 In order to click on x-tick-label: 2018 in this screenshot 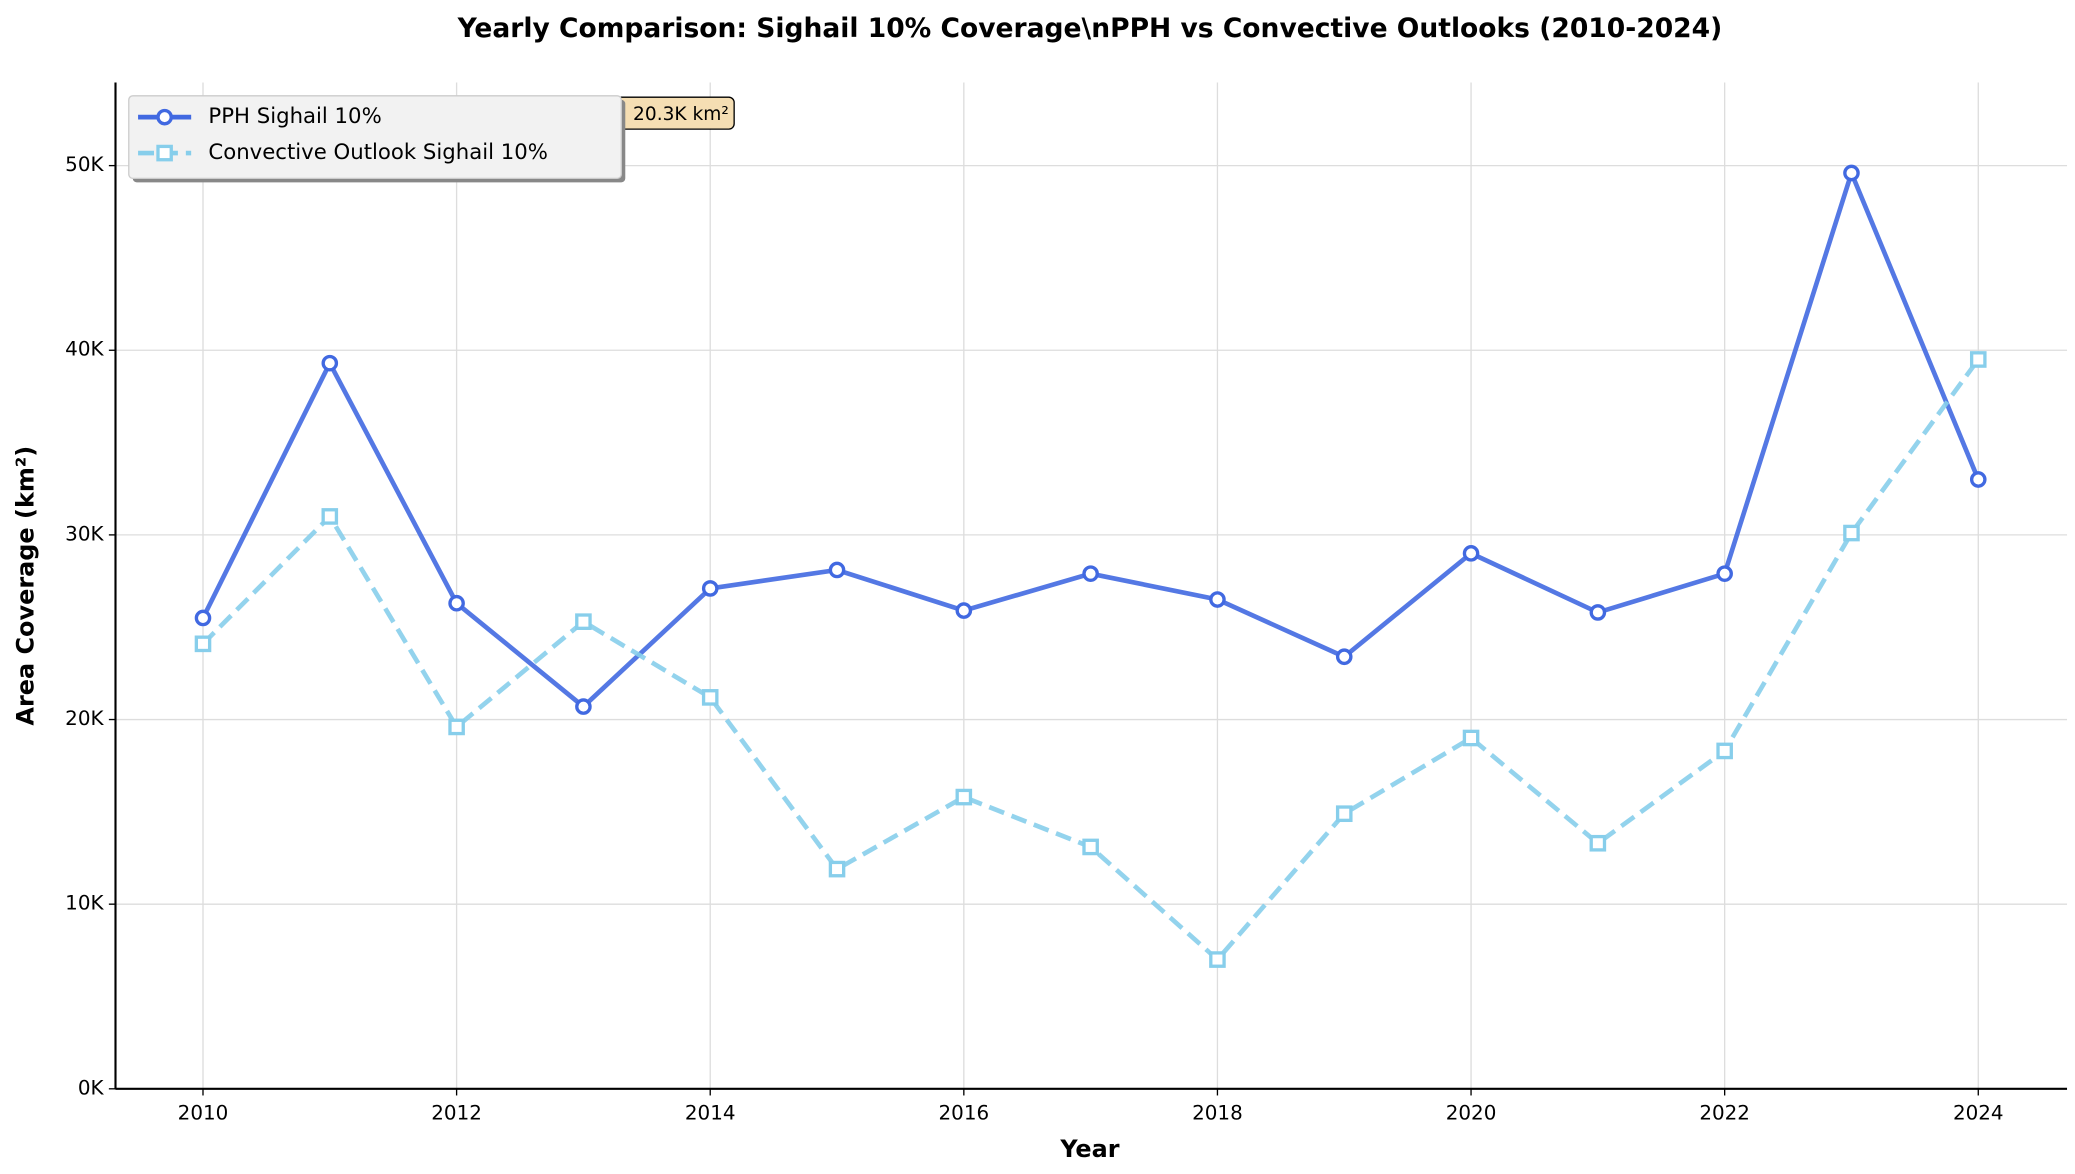, I will do `click(1217, 1113)`.